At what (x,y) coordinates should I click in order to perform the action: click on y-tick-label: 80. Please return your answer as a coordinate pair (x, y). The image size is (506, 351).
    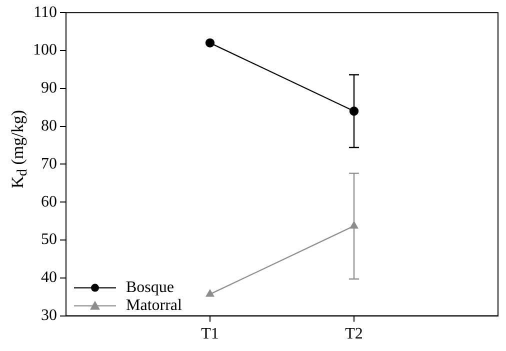
    Looking at the image, I should click on (49, 126).